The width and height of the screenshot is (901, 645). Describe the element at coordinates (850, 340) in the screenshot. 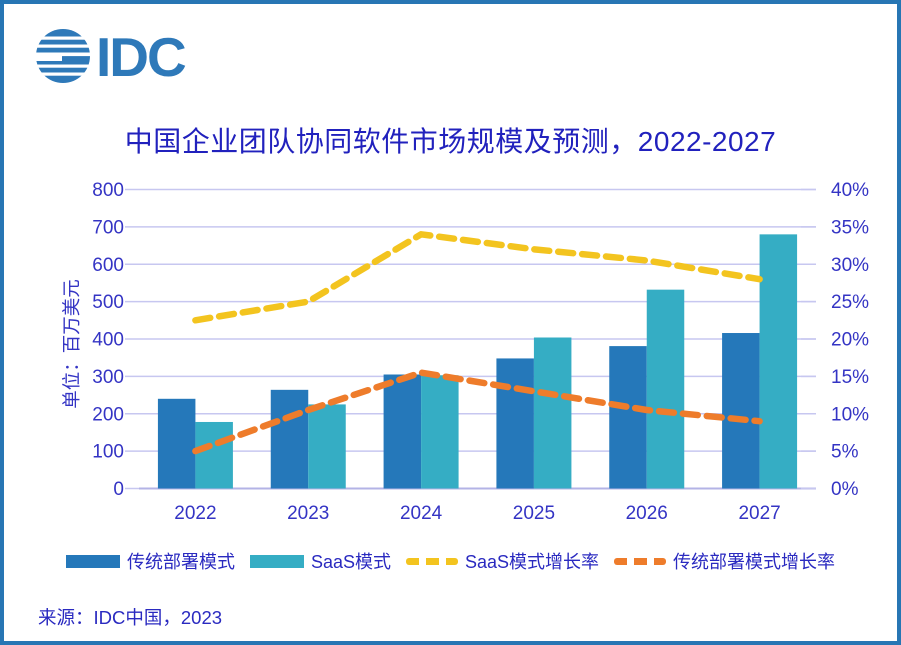

I see `right-axis-tick-label: 20%` at that location.